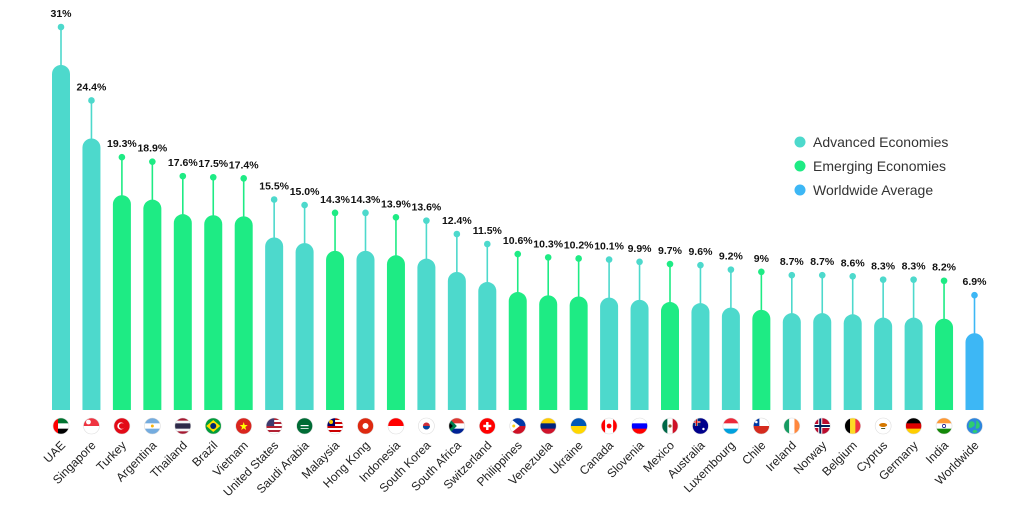 The image size is (1024, 524). Describe the element at coordinates (883, 363) in the screenshot. I see `bar-cyprus` at that location.